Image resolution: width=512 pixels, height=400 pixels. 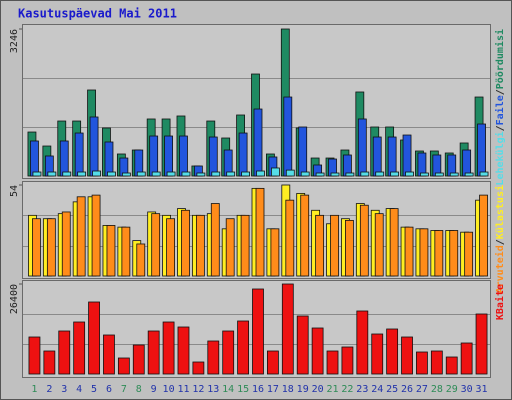 What do you see at coordinates (303, 389) in the screenshot?
I see `x-tick-label: 19` at bounding box center [303, 389].